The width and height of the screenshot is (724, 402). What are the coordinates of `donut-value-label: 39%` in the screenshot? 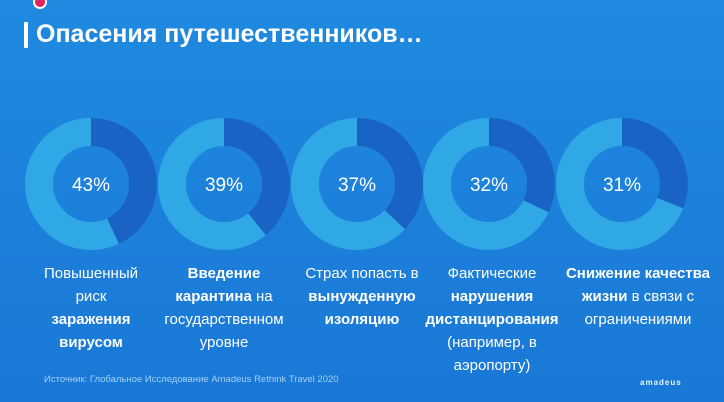 It's located at (224, 185).